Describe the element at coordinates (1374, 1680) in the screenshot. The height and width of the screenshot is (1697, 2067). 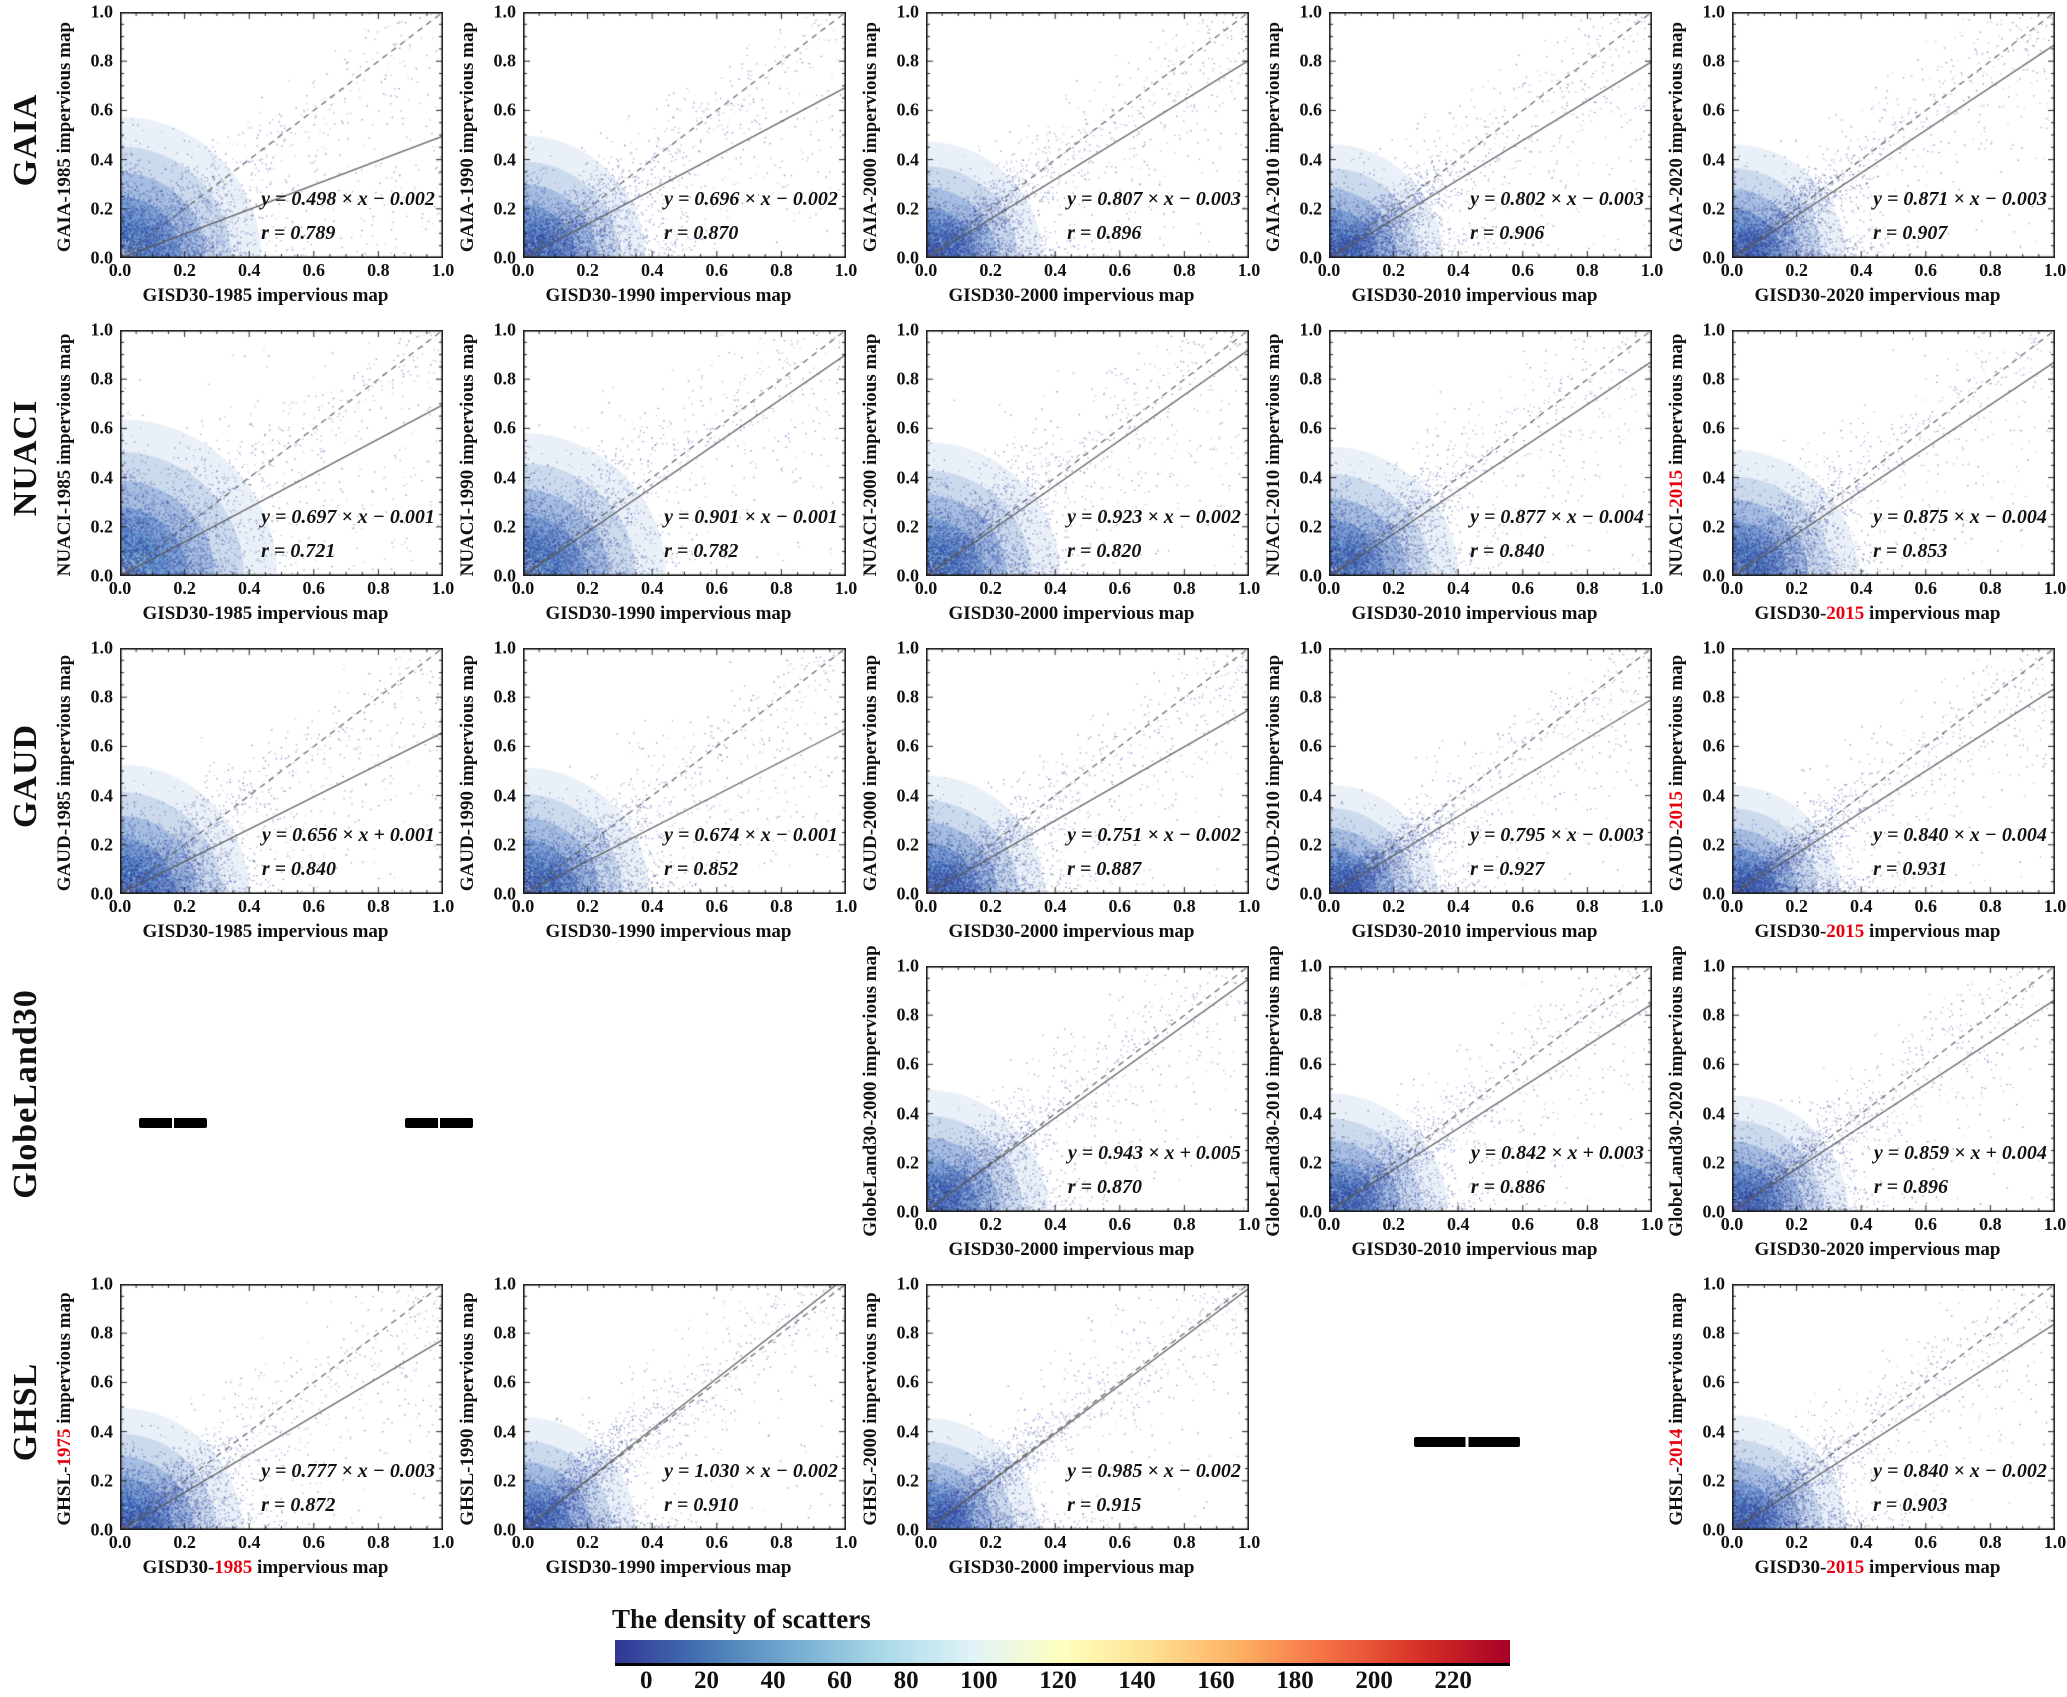
I see `colorbar-tick-label: 200` at that location.